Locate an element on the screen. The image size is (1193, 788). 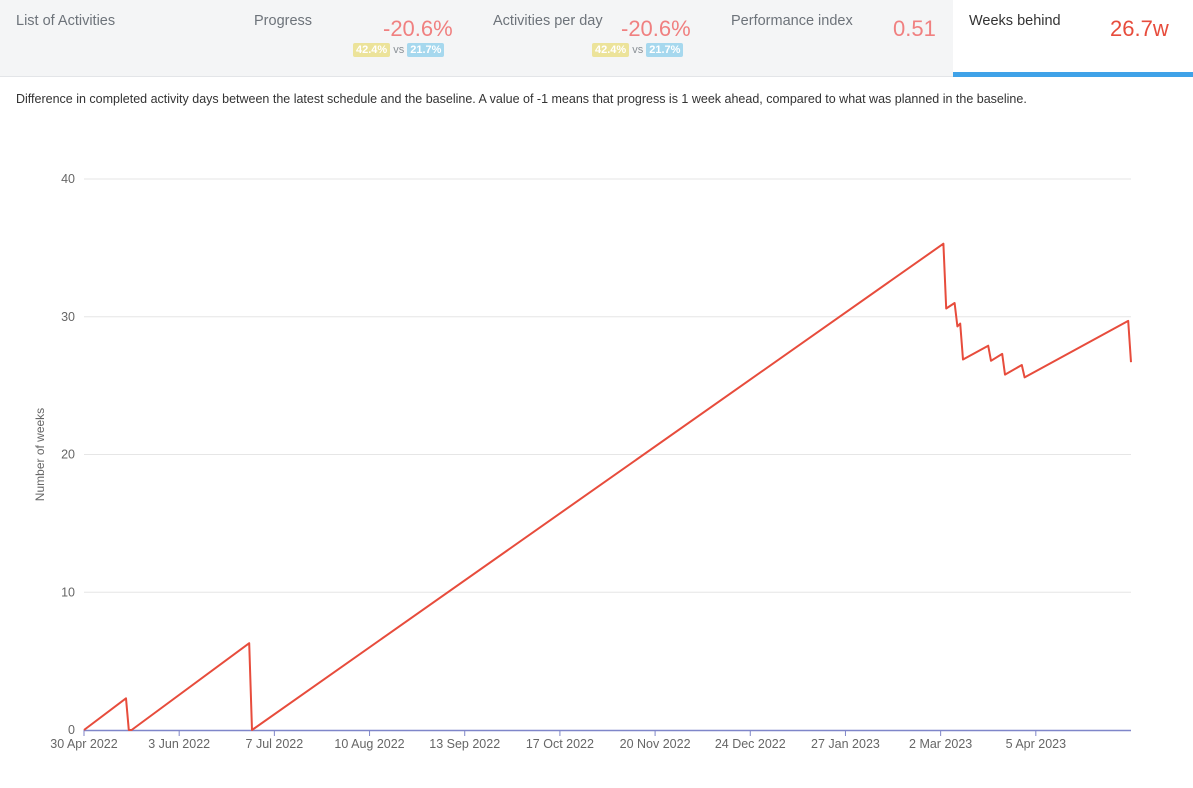
tab-progress: Progress -20.6% 42.4% vs 21.7% is located at coordinates (357, 38).